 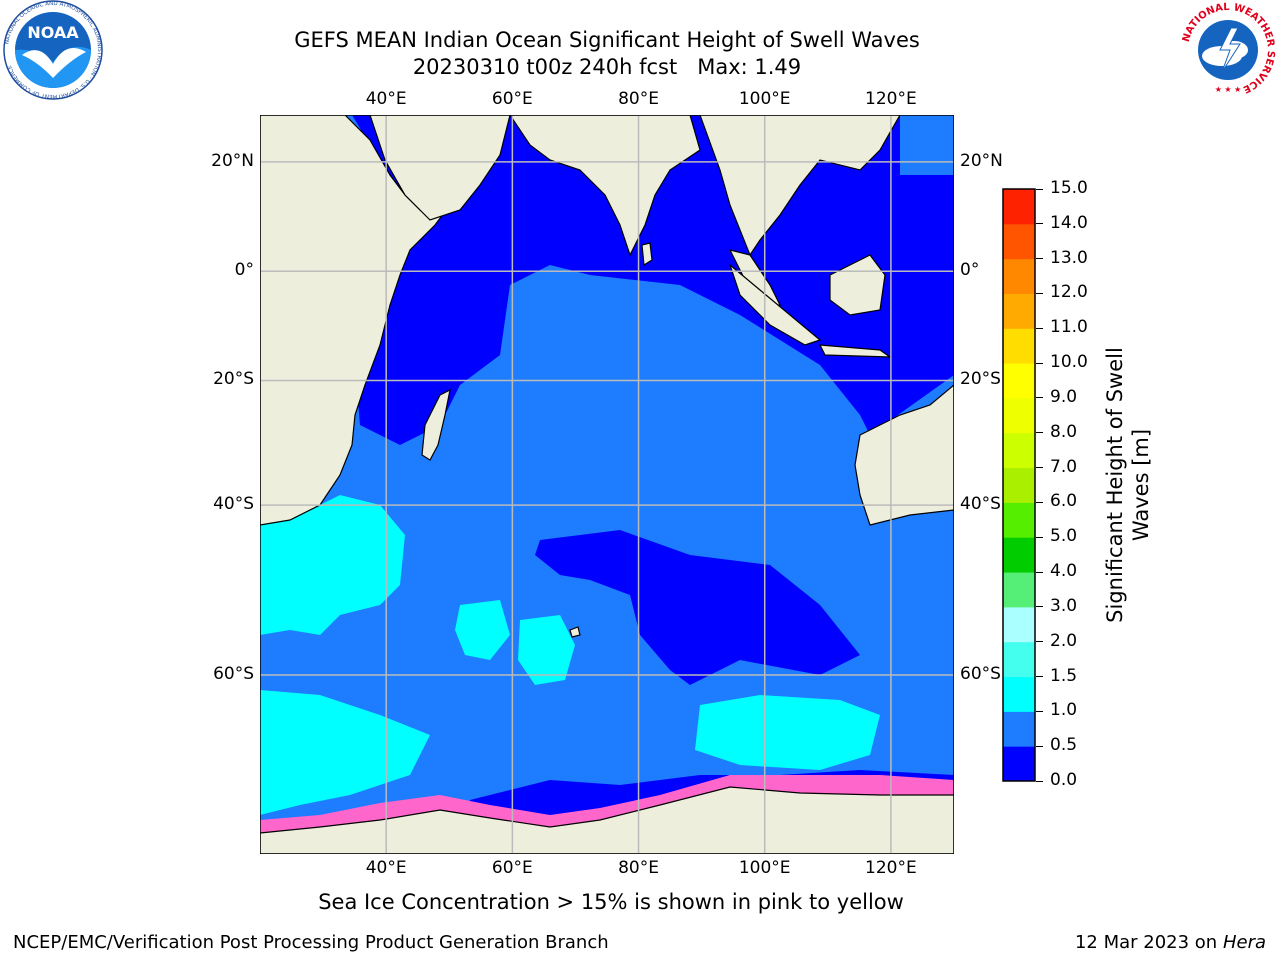 What do you see at coordinates (1128, 485) in the screenshot?
I see `colorbar-title: Significant Height of Swell Waves [m]` at bounding box center [1128, 485].